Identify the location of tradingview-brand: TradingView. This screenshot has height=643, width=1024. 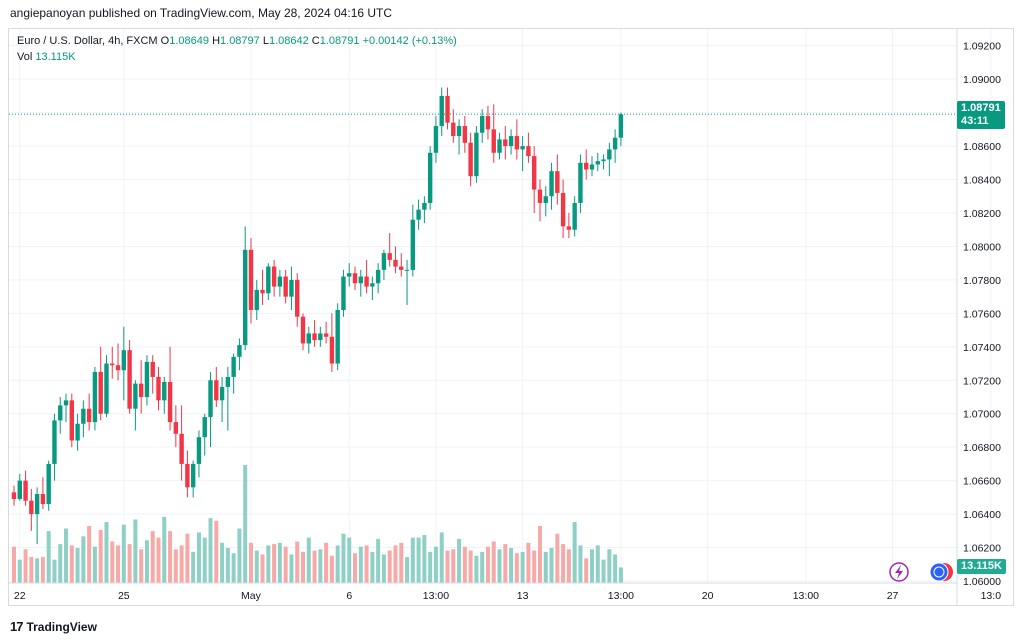
(61, 626).